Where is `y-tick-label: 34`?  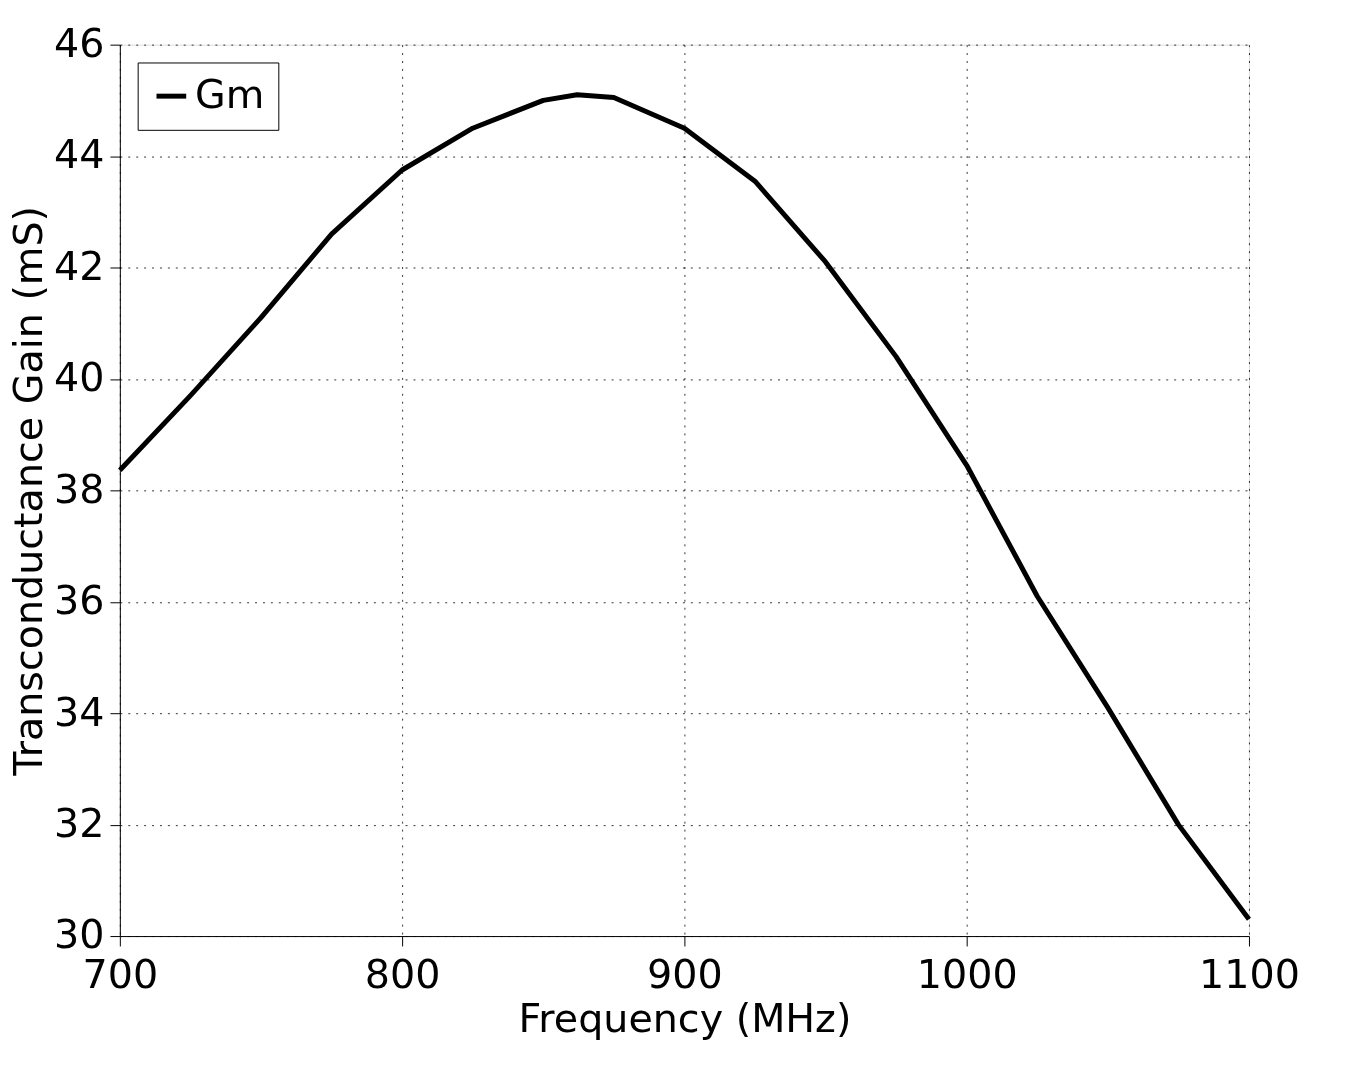
y-tick-label: 34 is located at coordinates (79, 711).